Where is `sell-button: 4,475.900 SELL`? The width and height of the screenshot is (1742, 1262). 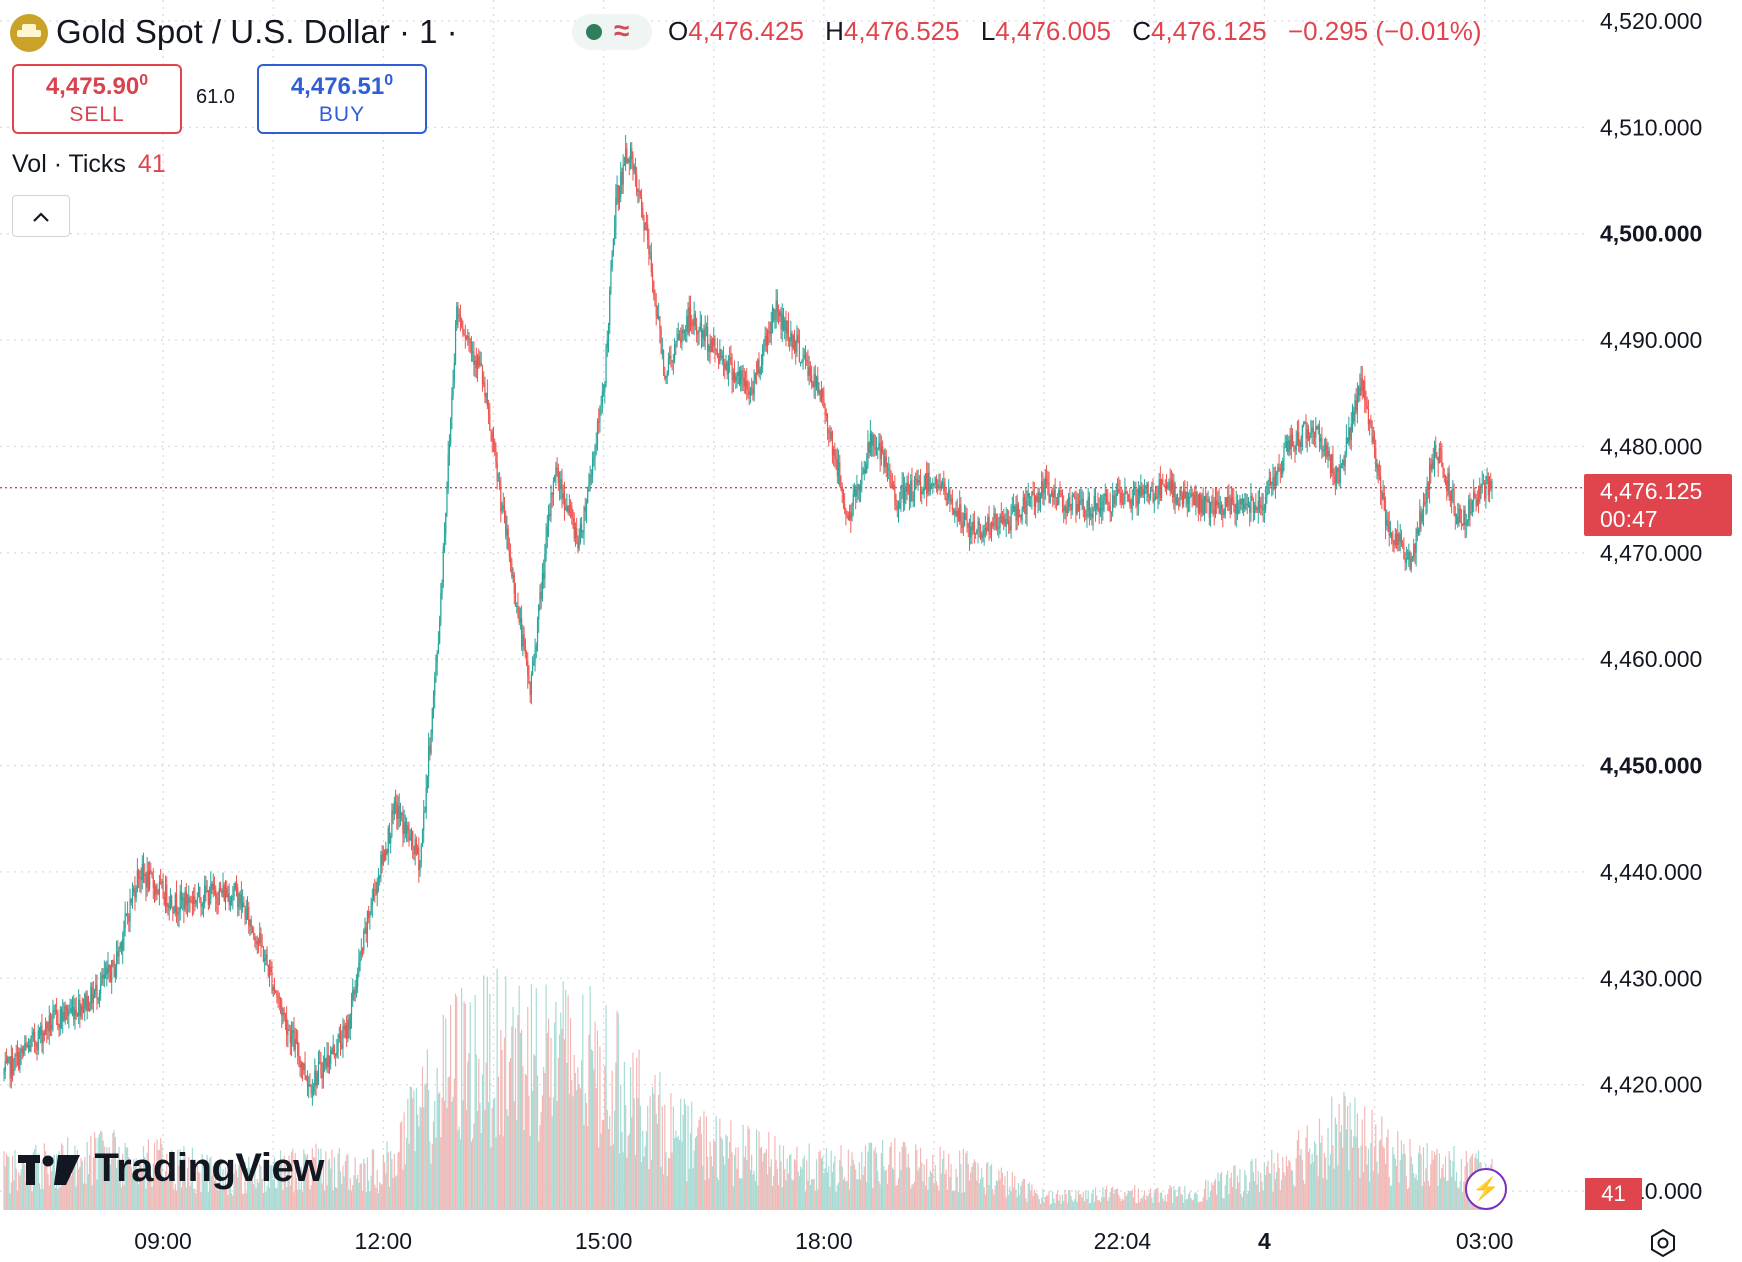 sell-button: 4,475.900 SELL is located at coordinates (97, 99).